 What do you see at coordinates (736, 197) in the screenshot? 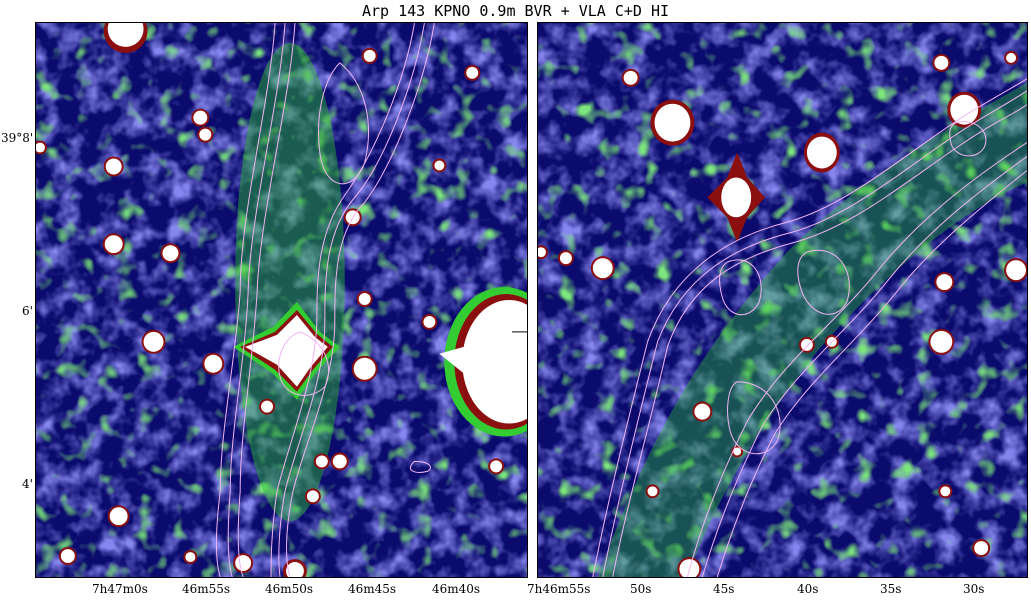
I see `right-star-a` at bounding box center [736, 197].